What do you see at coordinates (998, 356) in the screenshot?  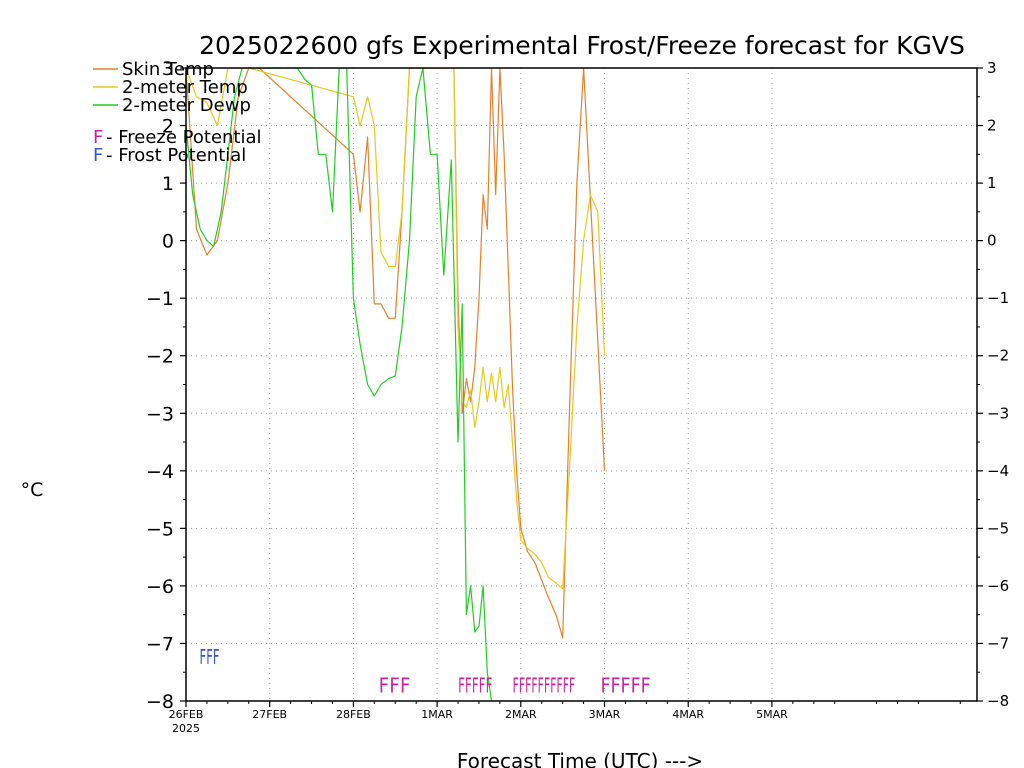 I see `y-tick-label-right: −2` at bounding box center [998, 356].